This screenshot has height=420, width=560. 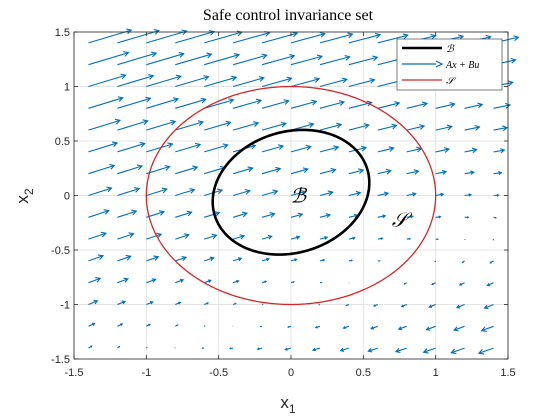 I want to click on x-tick-label: 0, so click(x=291, y=373).